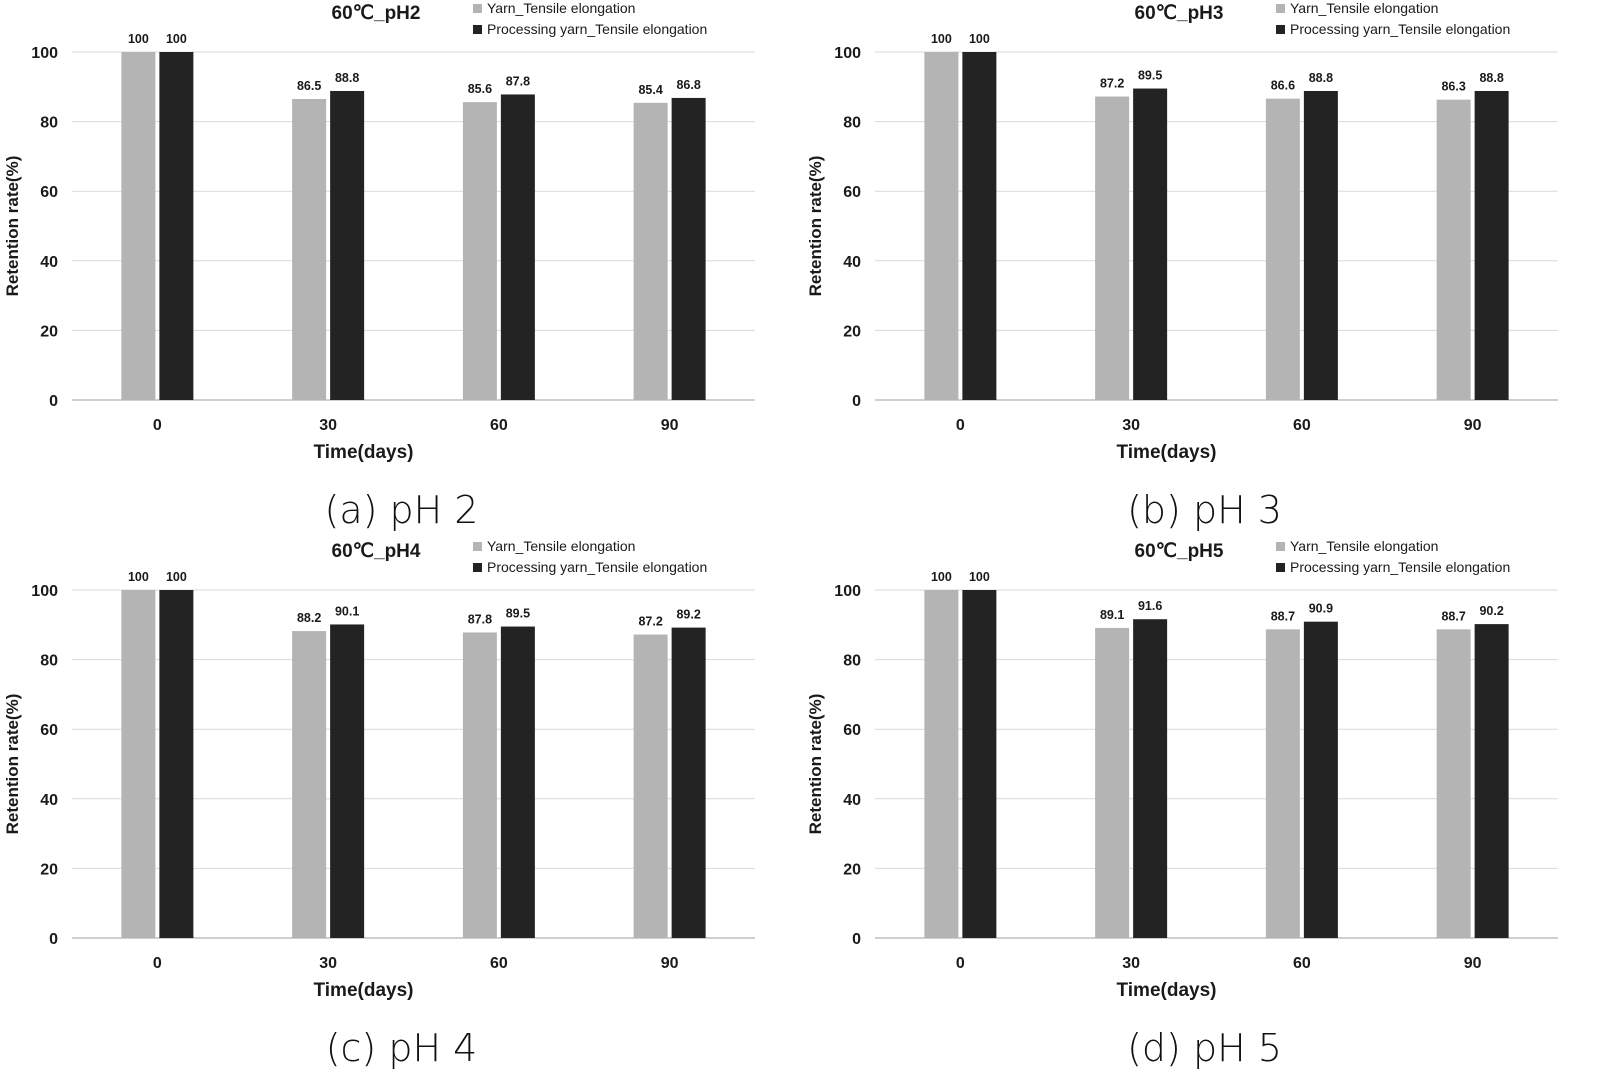 This screenshot has height=1077, width=1606. Describe the element at coordinates (1283, 86) in the screenshot. I see `data-label: 86.6` at that location.